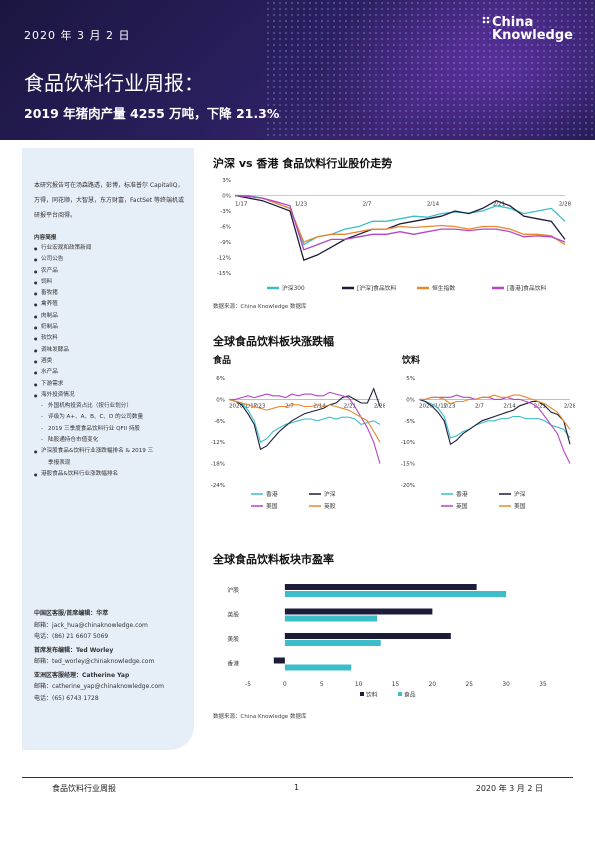 This screenshot has height=842, width=595. Describe the element at coordinates (409, 422) in the screenshot. I see `y-tick-label: -5%` at that location.